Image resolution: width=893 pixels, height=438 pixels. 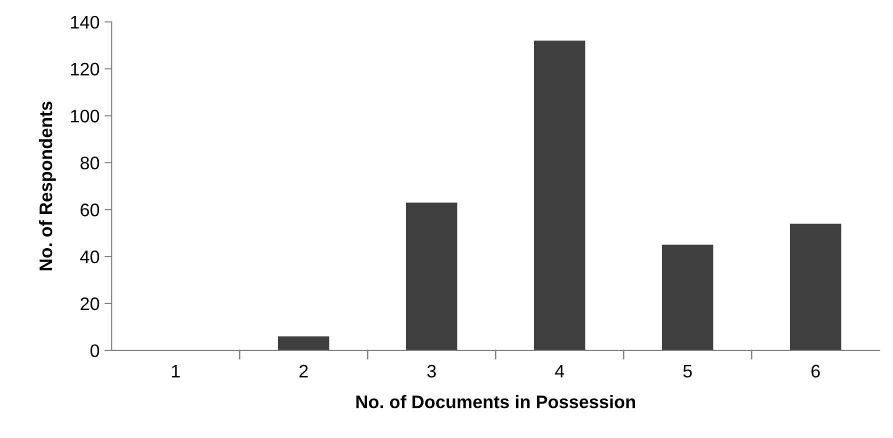 I want to click on y-tick-label: 20, so click(x=90, y=303).